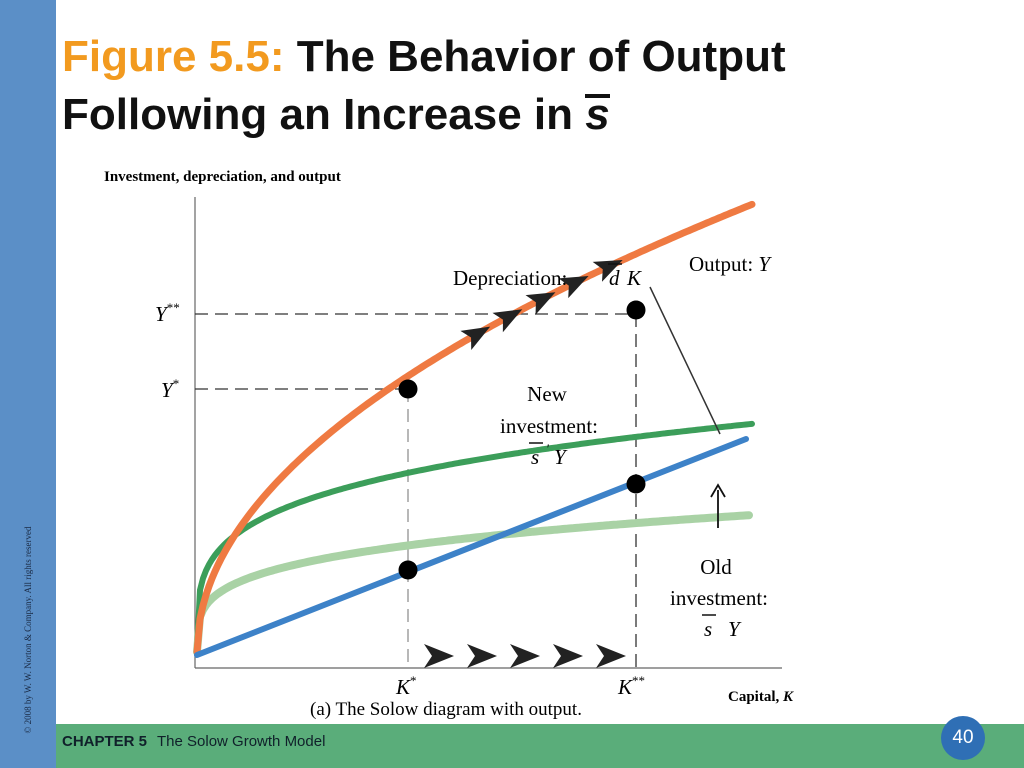  Describe the element at coordinates (730, 264) in the screenshot. I see `output-label: Output: Y` at that location.